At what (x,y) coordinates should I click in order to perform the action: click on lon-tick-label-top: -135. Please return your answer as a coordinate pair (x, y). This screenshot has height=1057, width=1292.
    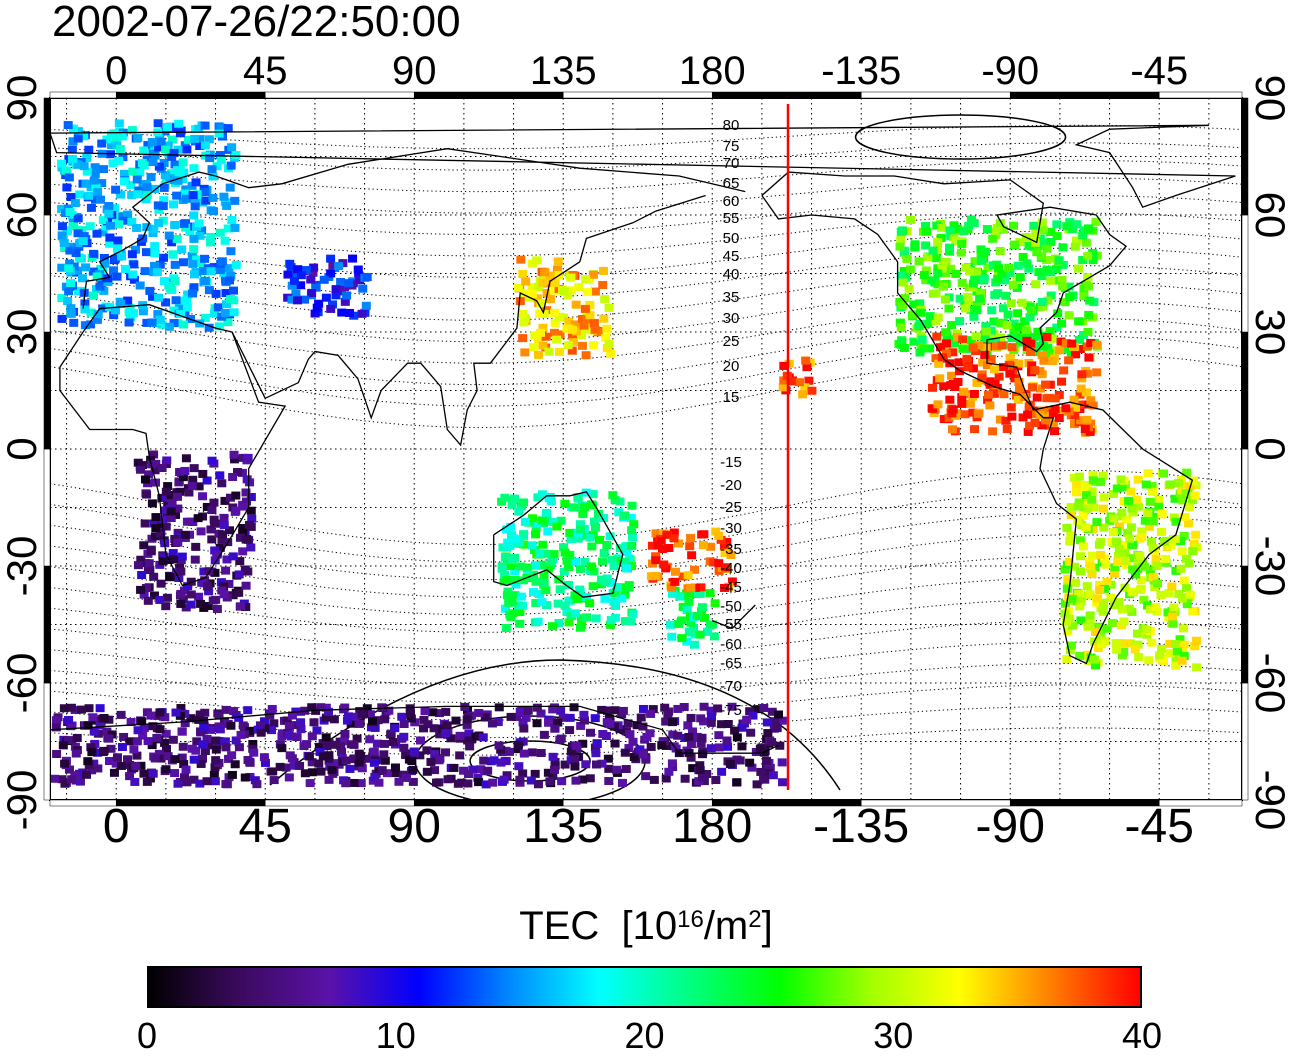
    Looking at the image, I should click on (861, 71).